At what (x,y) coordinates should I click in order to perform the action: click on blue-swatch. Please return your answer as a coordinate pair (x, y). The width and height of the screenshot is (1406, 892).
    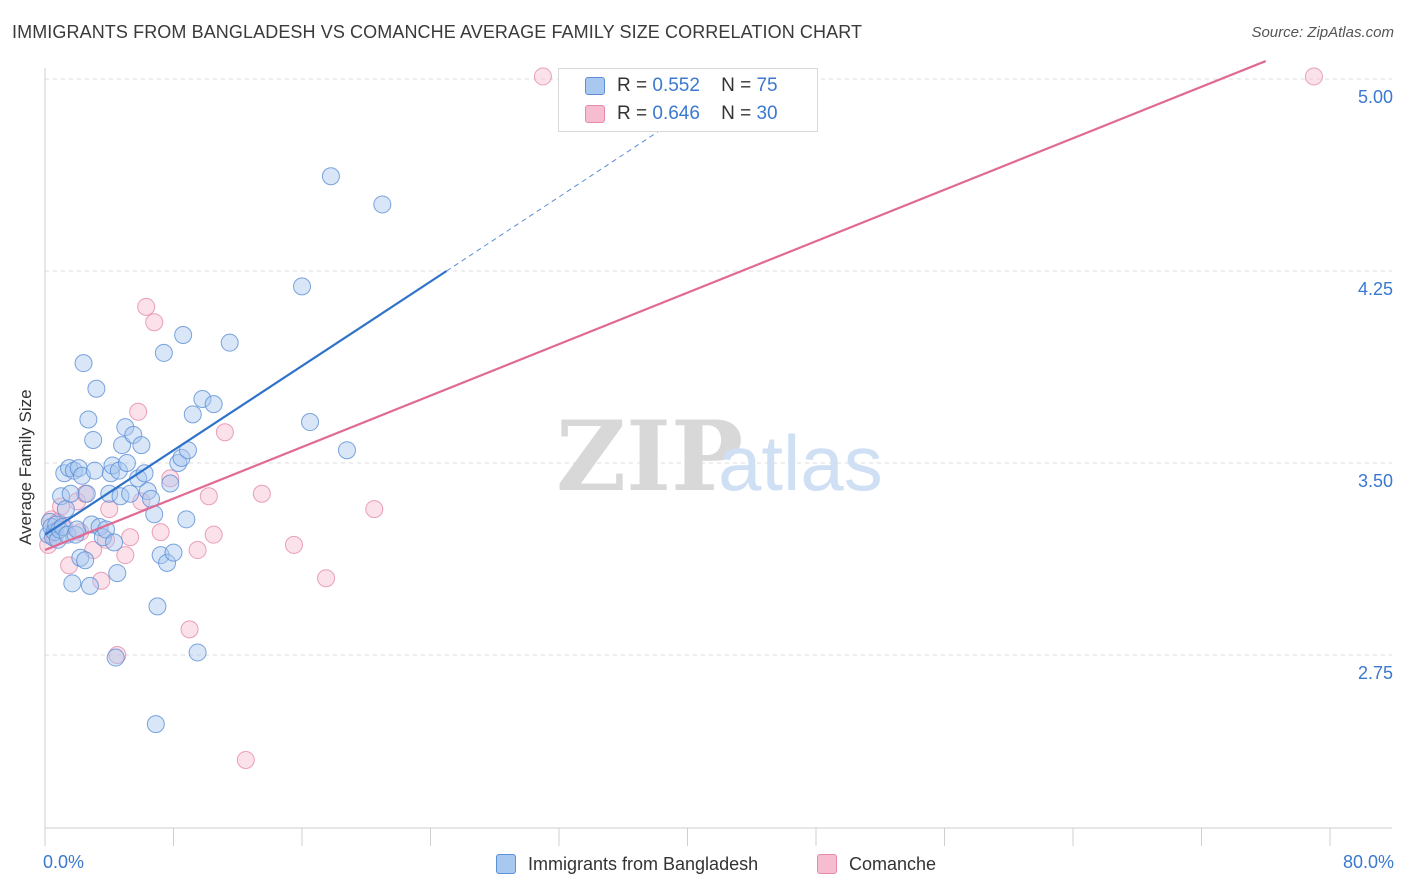
    Looking at the image, I should click on (595, 86).